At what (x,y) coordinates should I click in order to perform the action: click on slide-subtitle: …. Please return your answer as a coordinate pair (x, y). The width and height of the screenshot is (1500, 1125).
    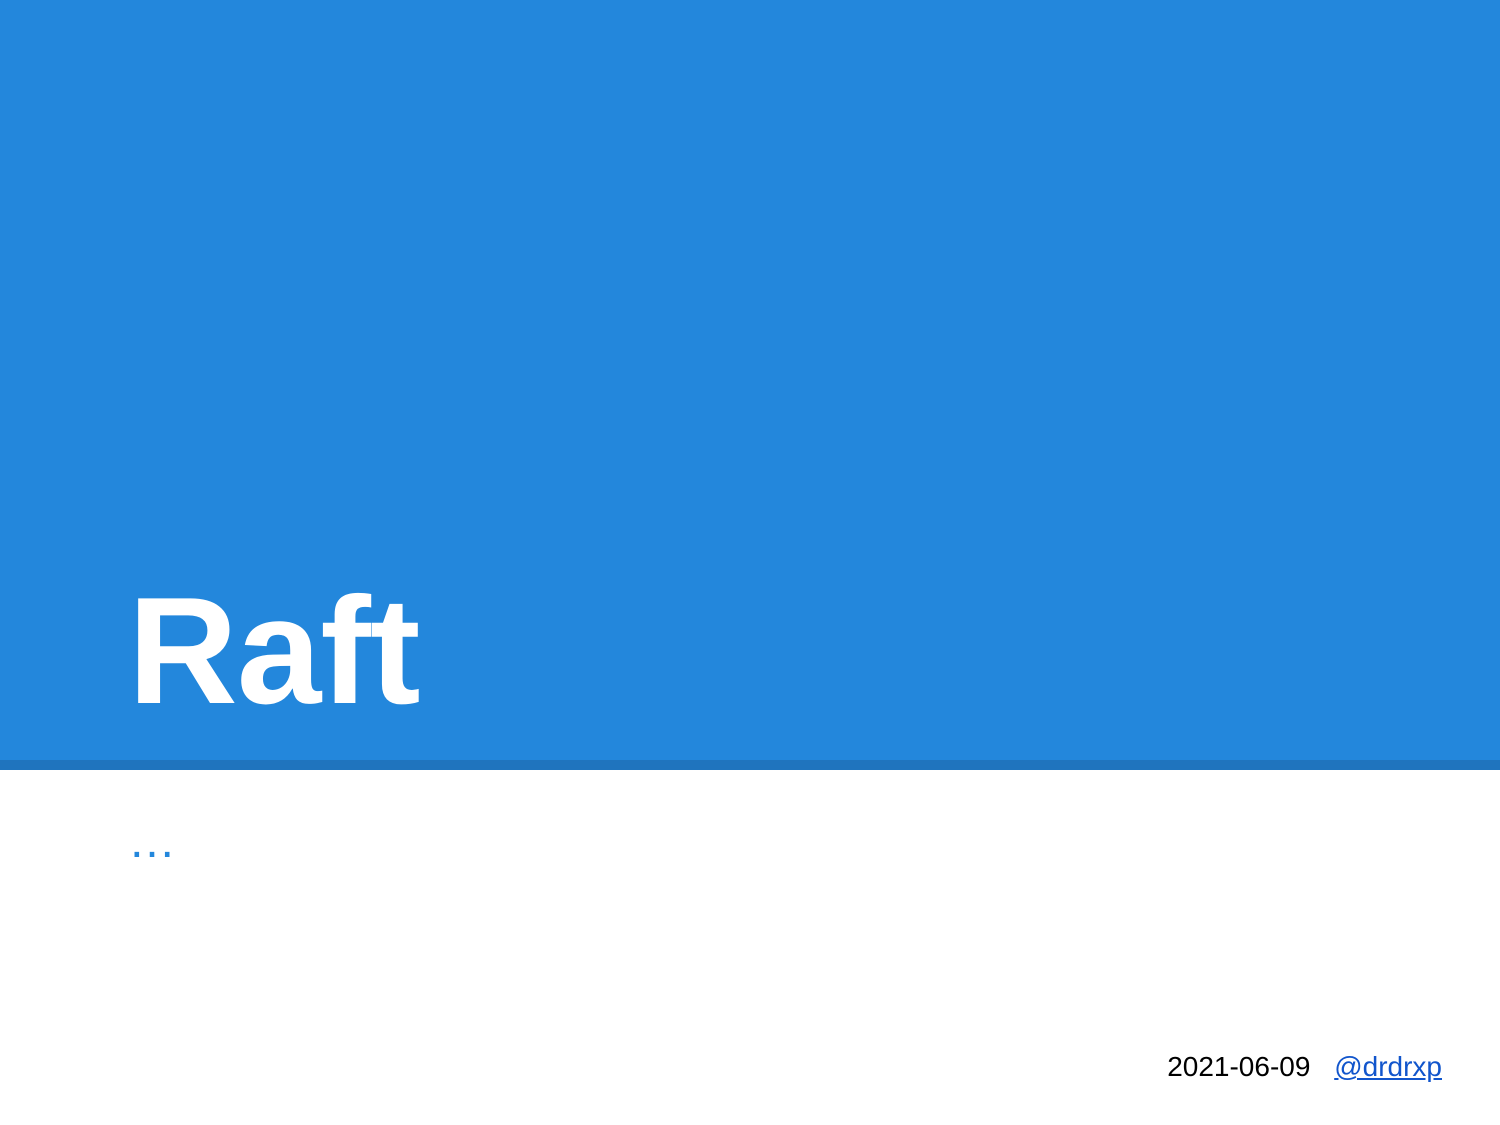
    Looking at the image, I should click on (152, 841).